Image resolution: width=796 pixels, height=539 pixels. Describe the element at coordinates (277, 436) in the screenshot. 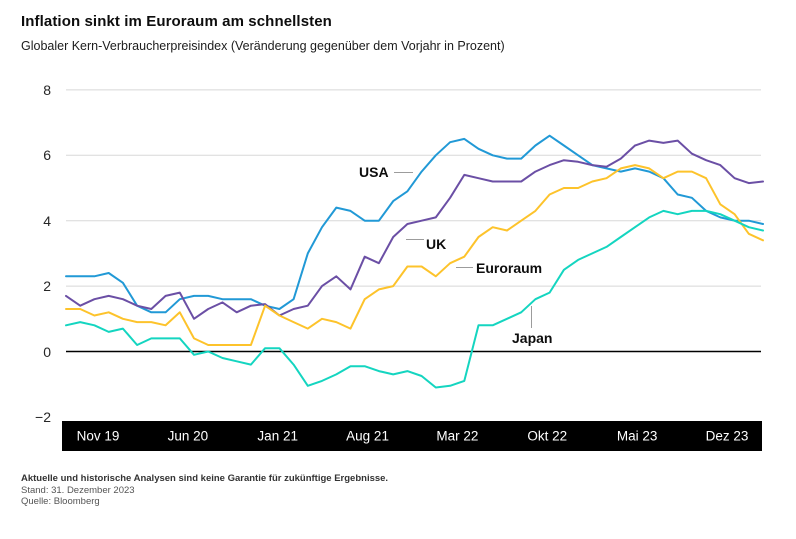

I see `x-tick-label: Jan 21` at that location.